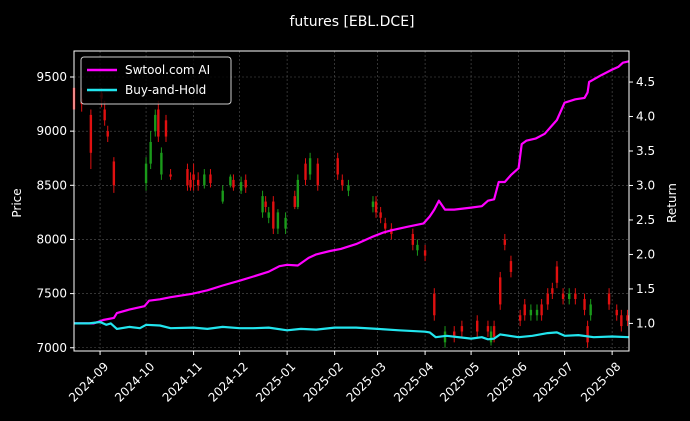  What do you see at coordinates (51, 294) in the screenshot?
I see `left-y-tick-label: 7500` at bounding box center [51, 294].